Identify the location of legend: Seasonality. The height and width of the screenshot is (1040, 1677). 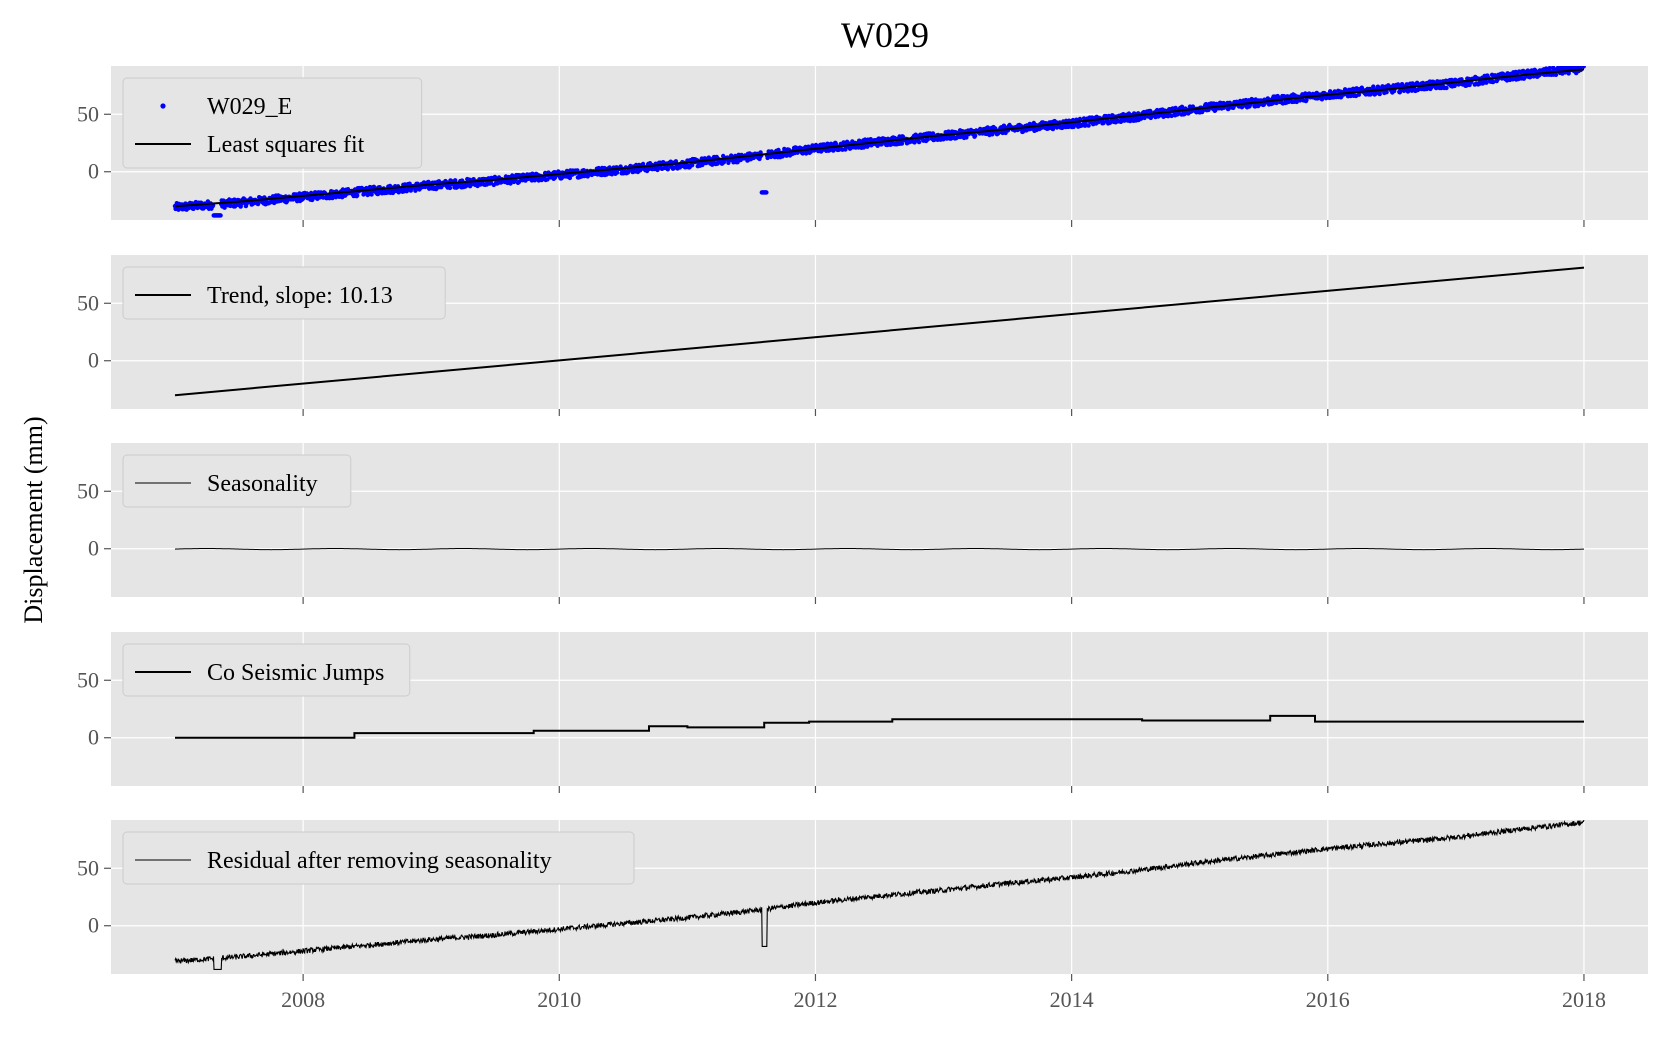
(237, 481).